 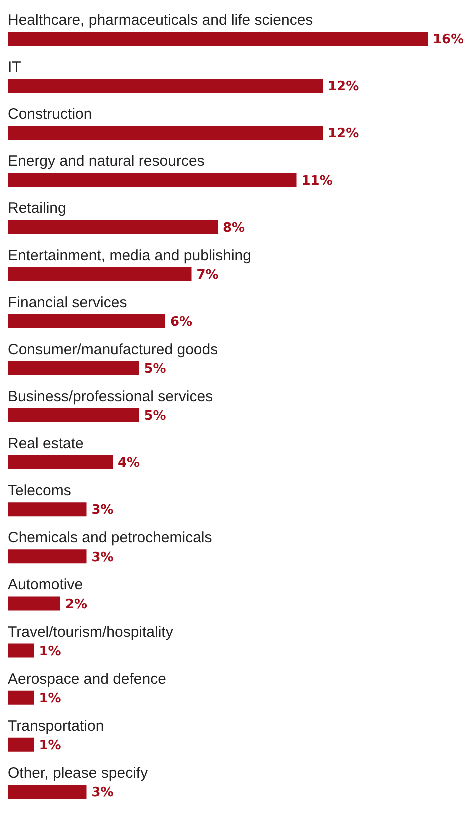 What do you see at coordinates (91, 632) in the screenshot?
I see `y-tick-label: Travel/tourism/hospitality` at bounding box center [91, 632].